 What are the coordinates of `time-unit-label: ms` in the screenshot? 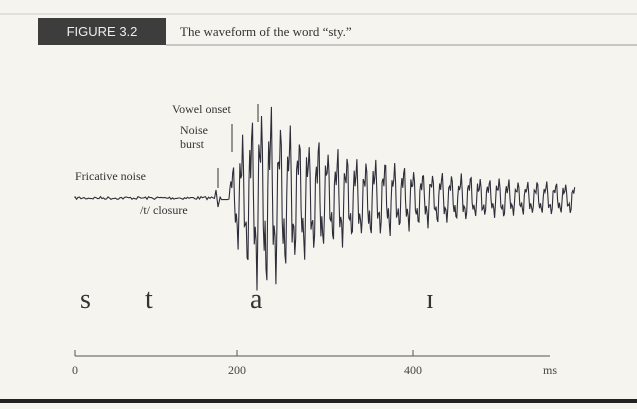 It's located at (550, 370).